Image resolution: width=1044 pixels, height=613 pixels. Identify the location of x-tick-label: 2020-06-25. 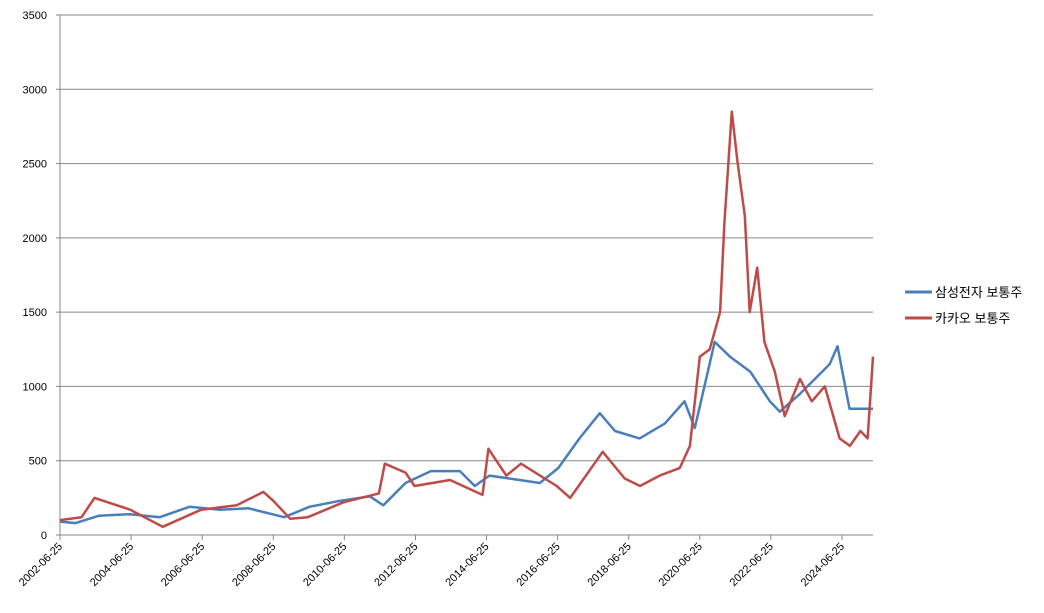
(681, 565).